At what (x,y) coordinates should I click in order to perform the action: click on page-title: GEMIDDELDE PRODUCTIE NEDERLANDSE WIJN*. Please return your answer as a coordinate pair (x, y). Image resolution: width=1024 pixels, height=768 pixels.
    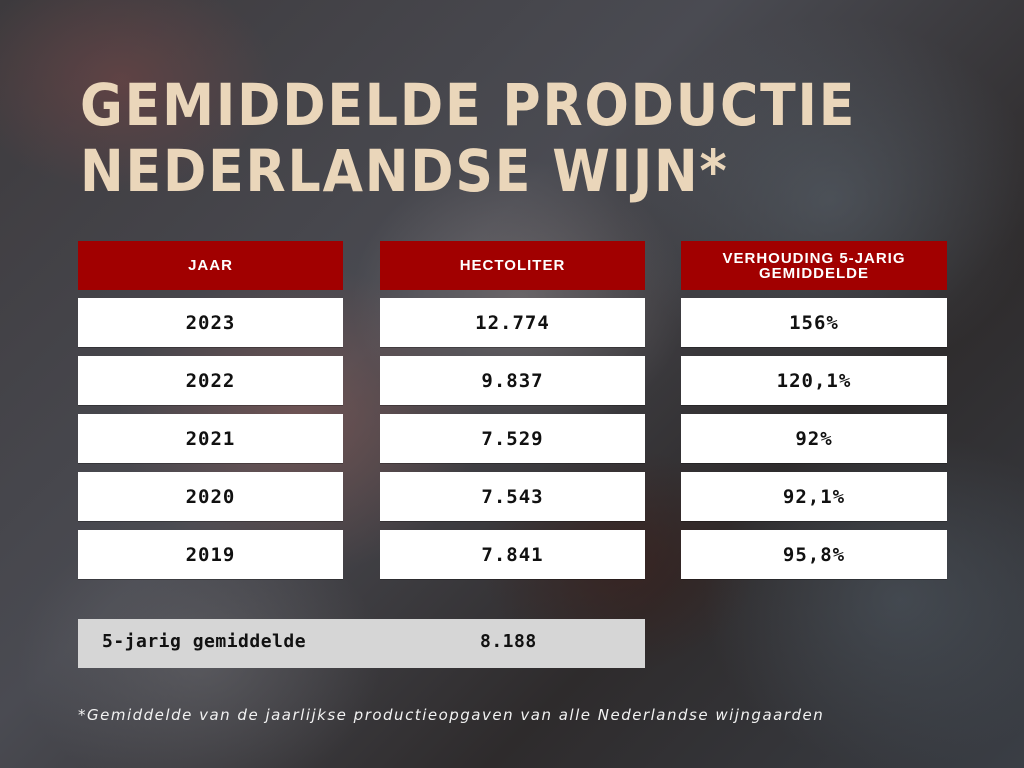
    Looking at the image, I should click on (468, 138).